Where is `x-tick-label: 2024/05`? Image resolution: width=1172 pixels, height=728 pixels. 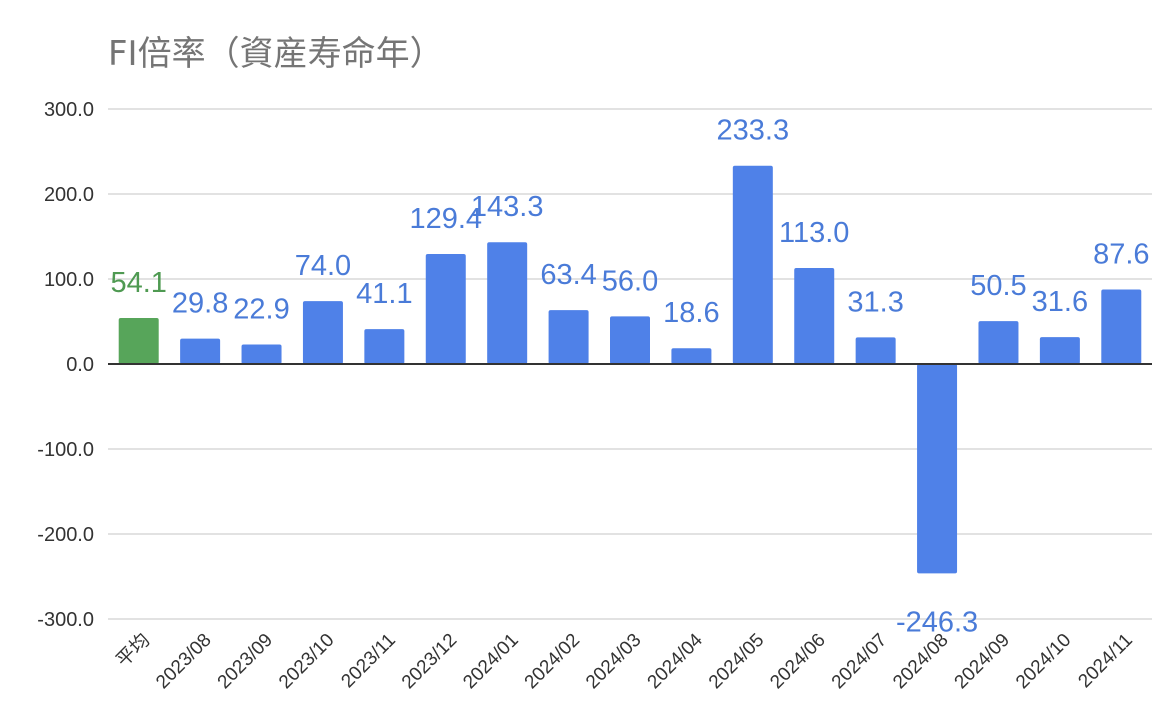
x-tick-label: 2024/05 is located at coordinates (736, 661).